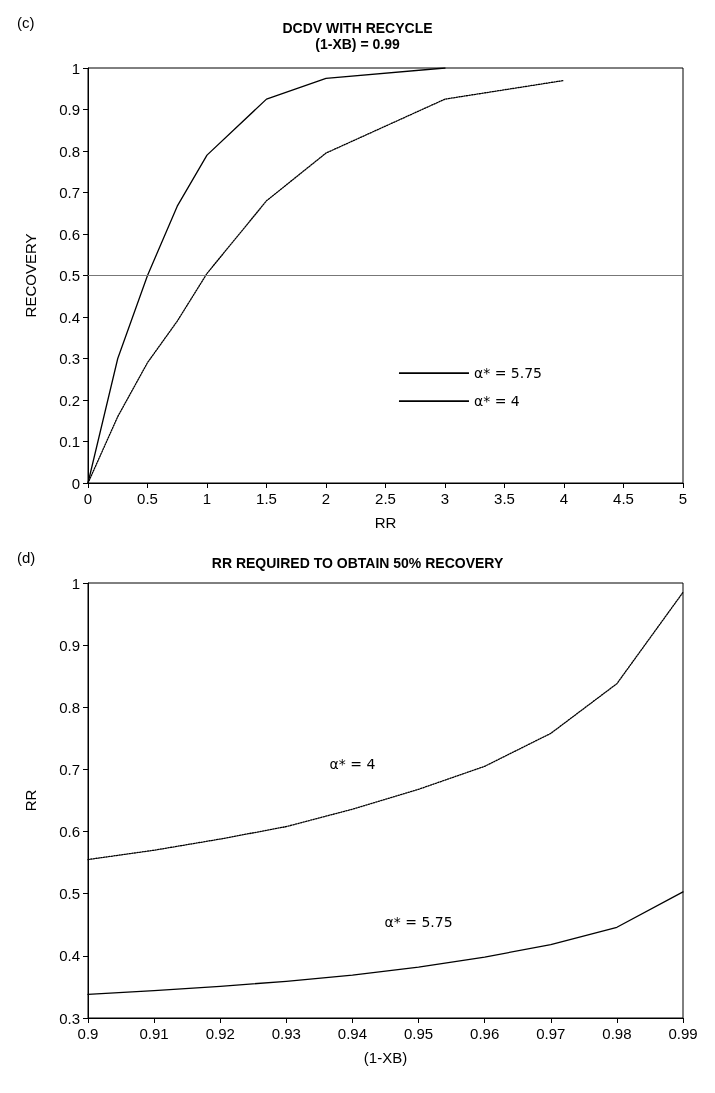  What do you see at coordinates (30, 275) in the screenshot?
I see `y-axis-title: RECOVERY` at bounding box center [30, 275].